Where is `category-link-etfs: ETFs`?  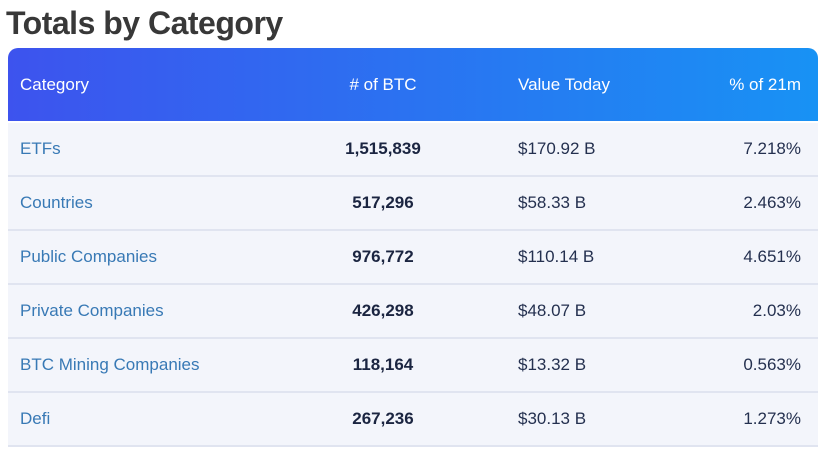 category-link-etfs: ETFs is located at coordinates (40, 148).